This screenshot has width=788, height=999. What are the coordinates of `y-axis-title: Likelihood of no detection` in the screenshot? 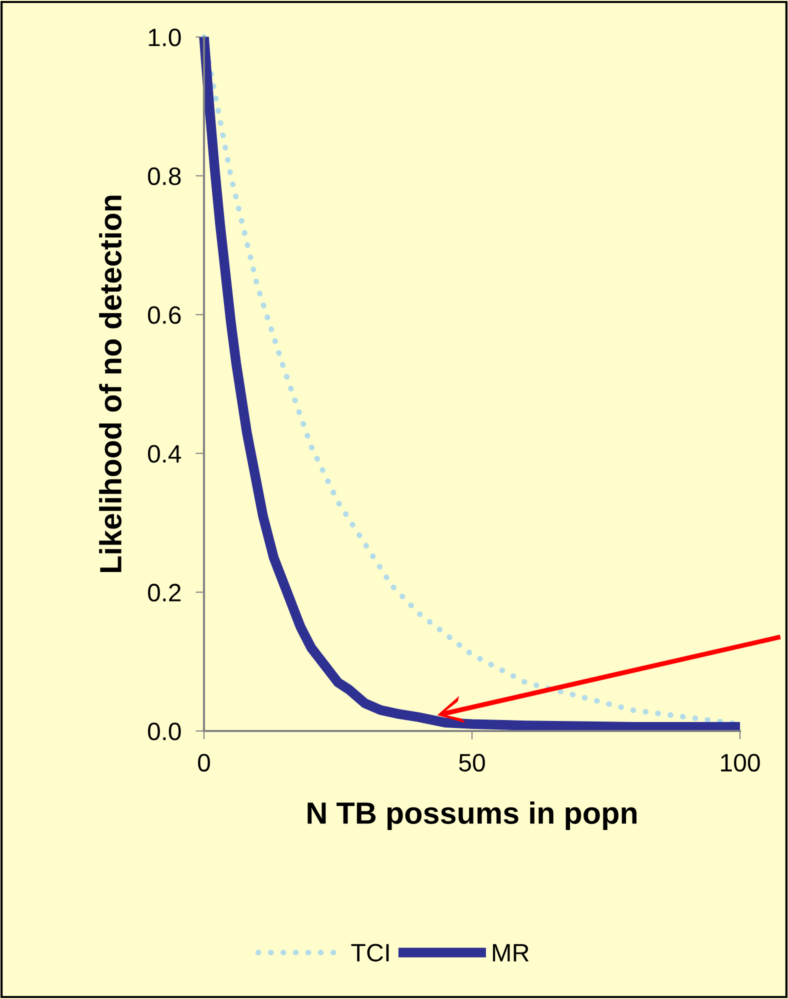 It's located at (110, 384).